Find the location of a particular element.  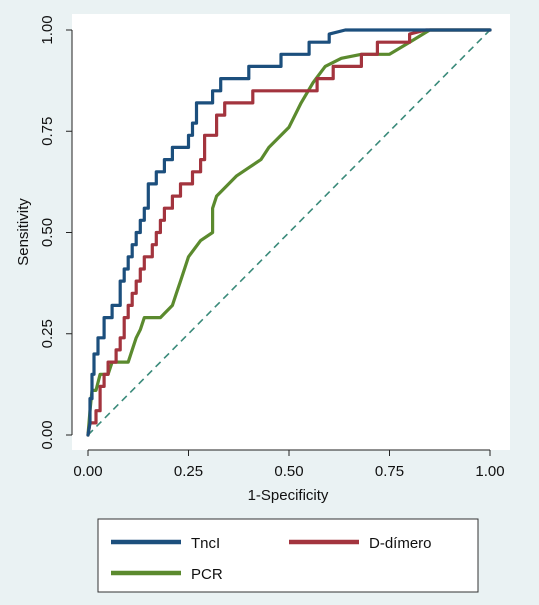

x-tick-label: 0.25 is located at coordinates (188, 471).